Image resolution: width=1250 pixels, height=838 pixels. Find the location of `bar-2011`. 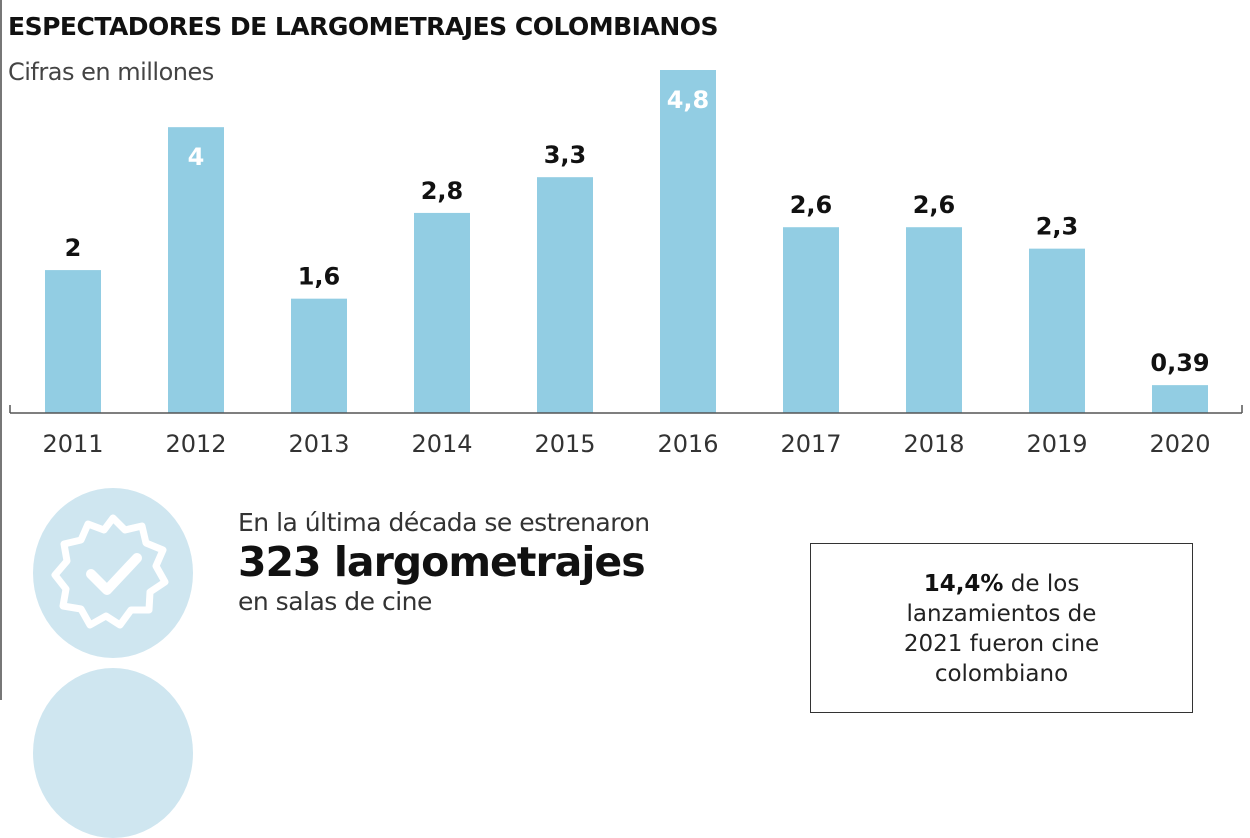

bar-2011 is located at coordinates (73, 341).